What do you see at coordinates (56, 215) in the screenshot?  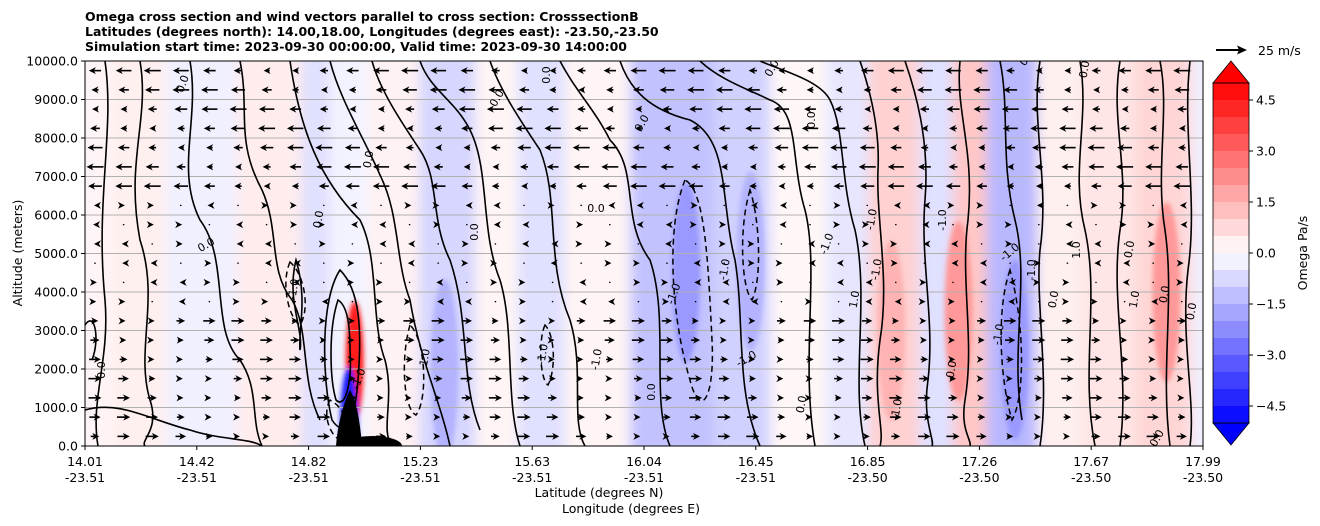 I see `y-tick-label: 6000.0` at bounding box center [56, 215].